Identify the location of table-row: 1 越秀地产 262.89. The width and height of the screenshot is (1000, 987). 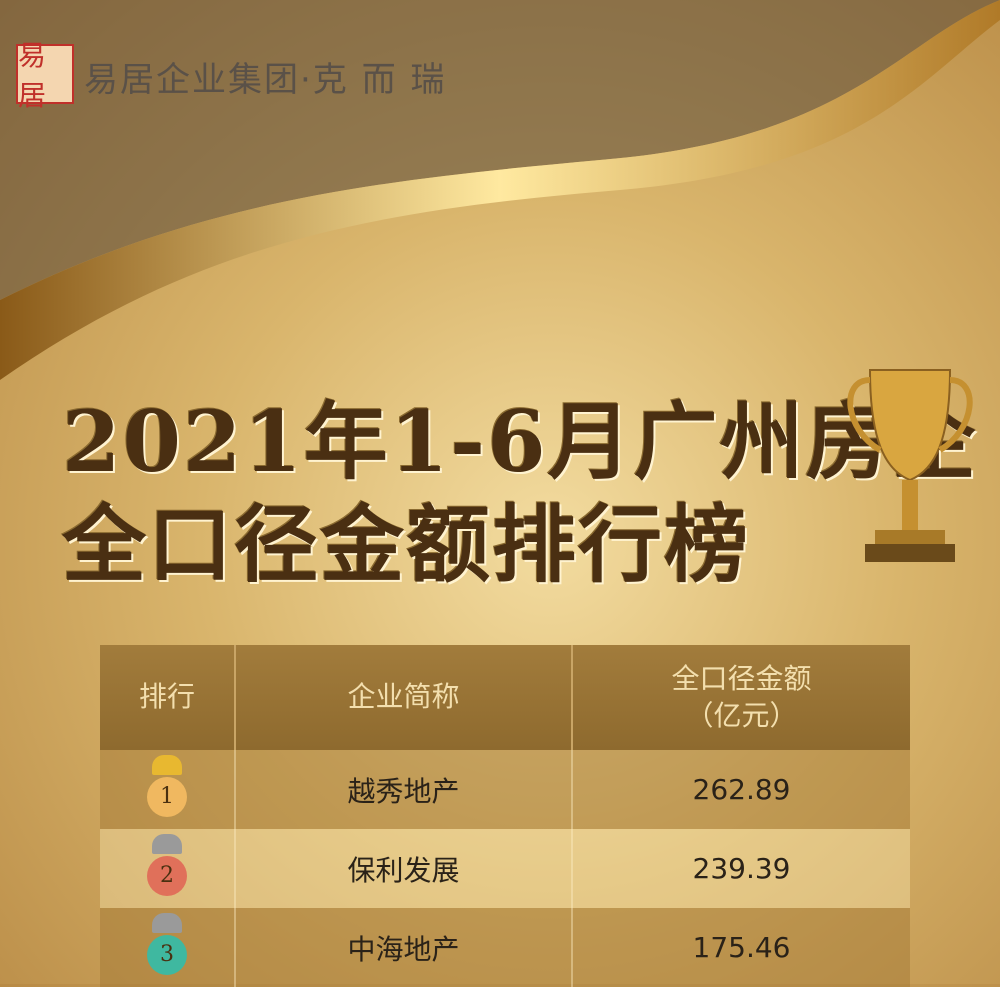
(505, 789).